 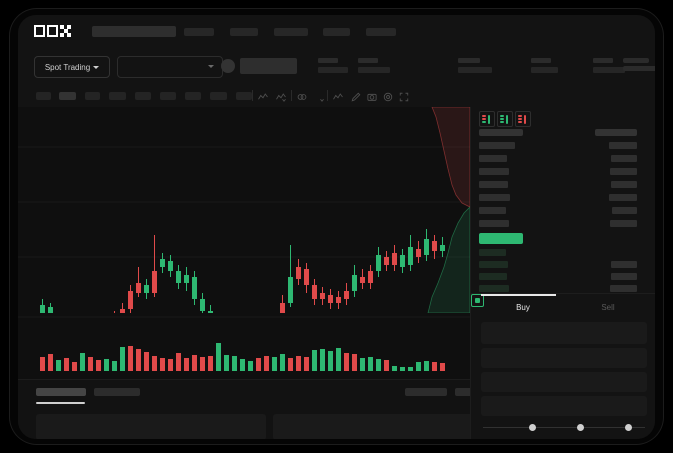 I want to click on percent-slider-track, so click(x=564, y=427).